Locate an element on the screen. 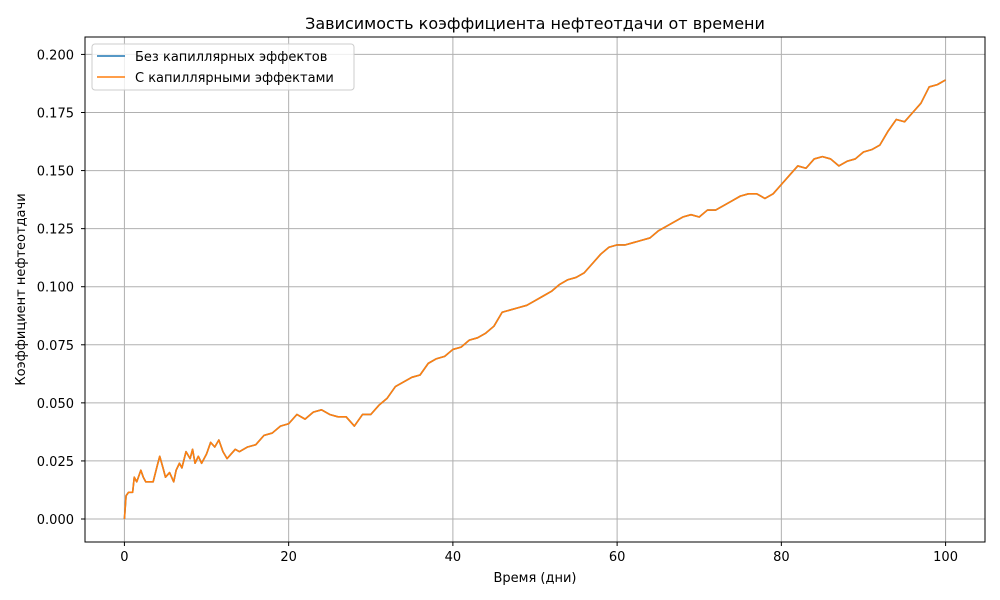 This screenshot has width=1000, height=600. x-tick-label: 40 is located at coordinates (453, 557).